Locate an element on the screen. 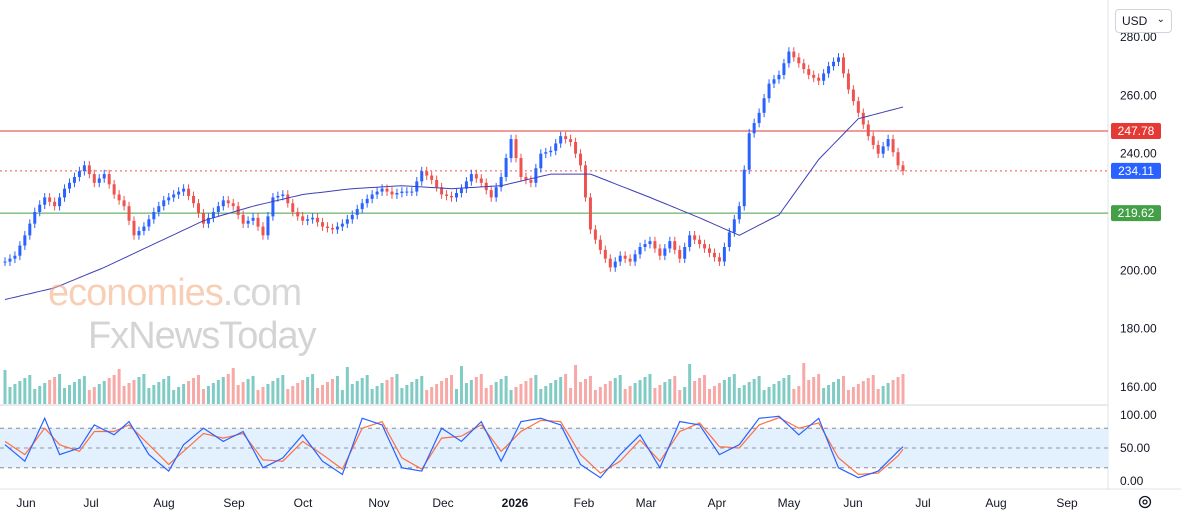 This screenshot has height=519, width=1181. currency-select: USD ⌄ is located at coordinates (1143, 21).